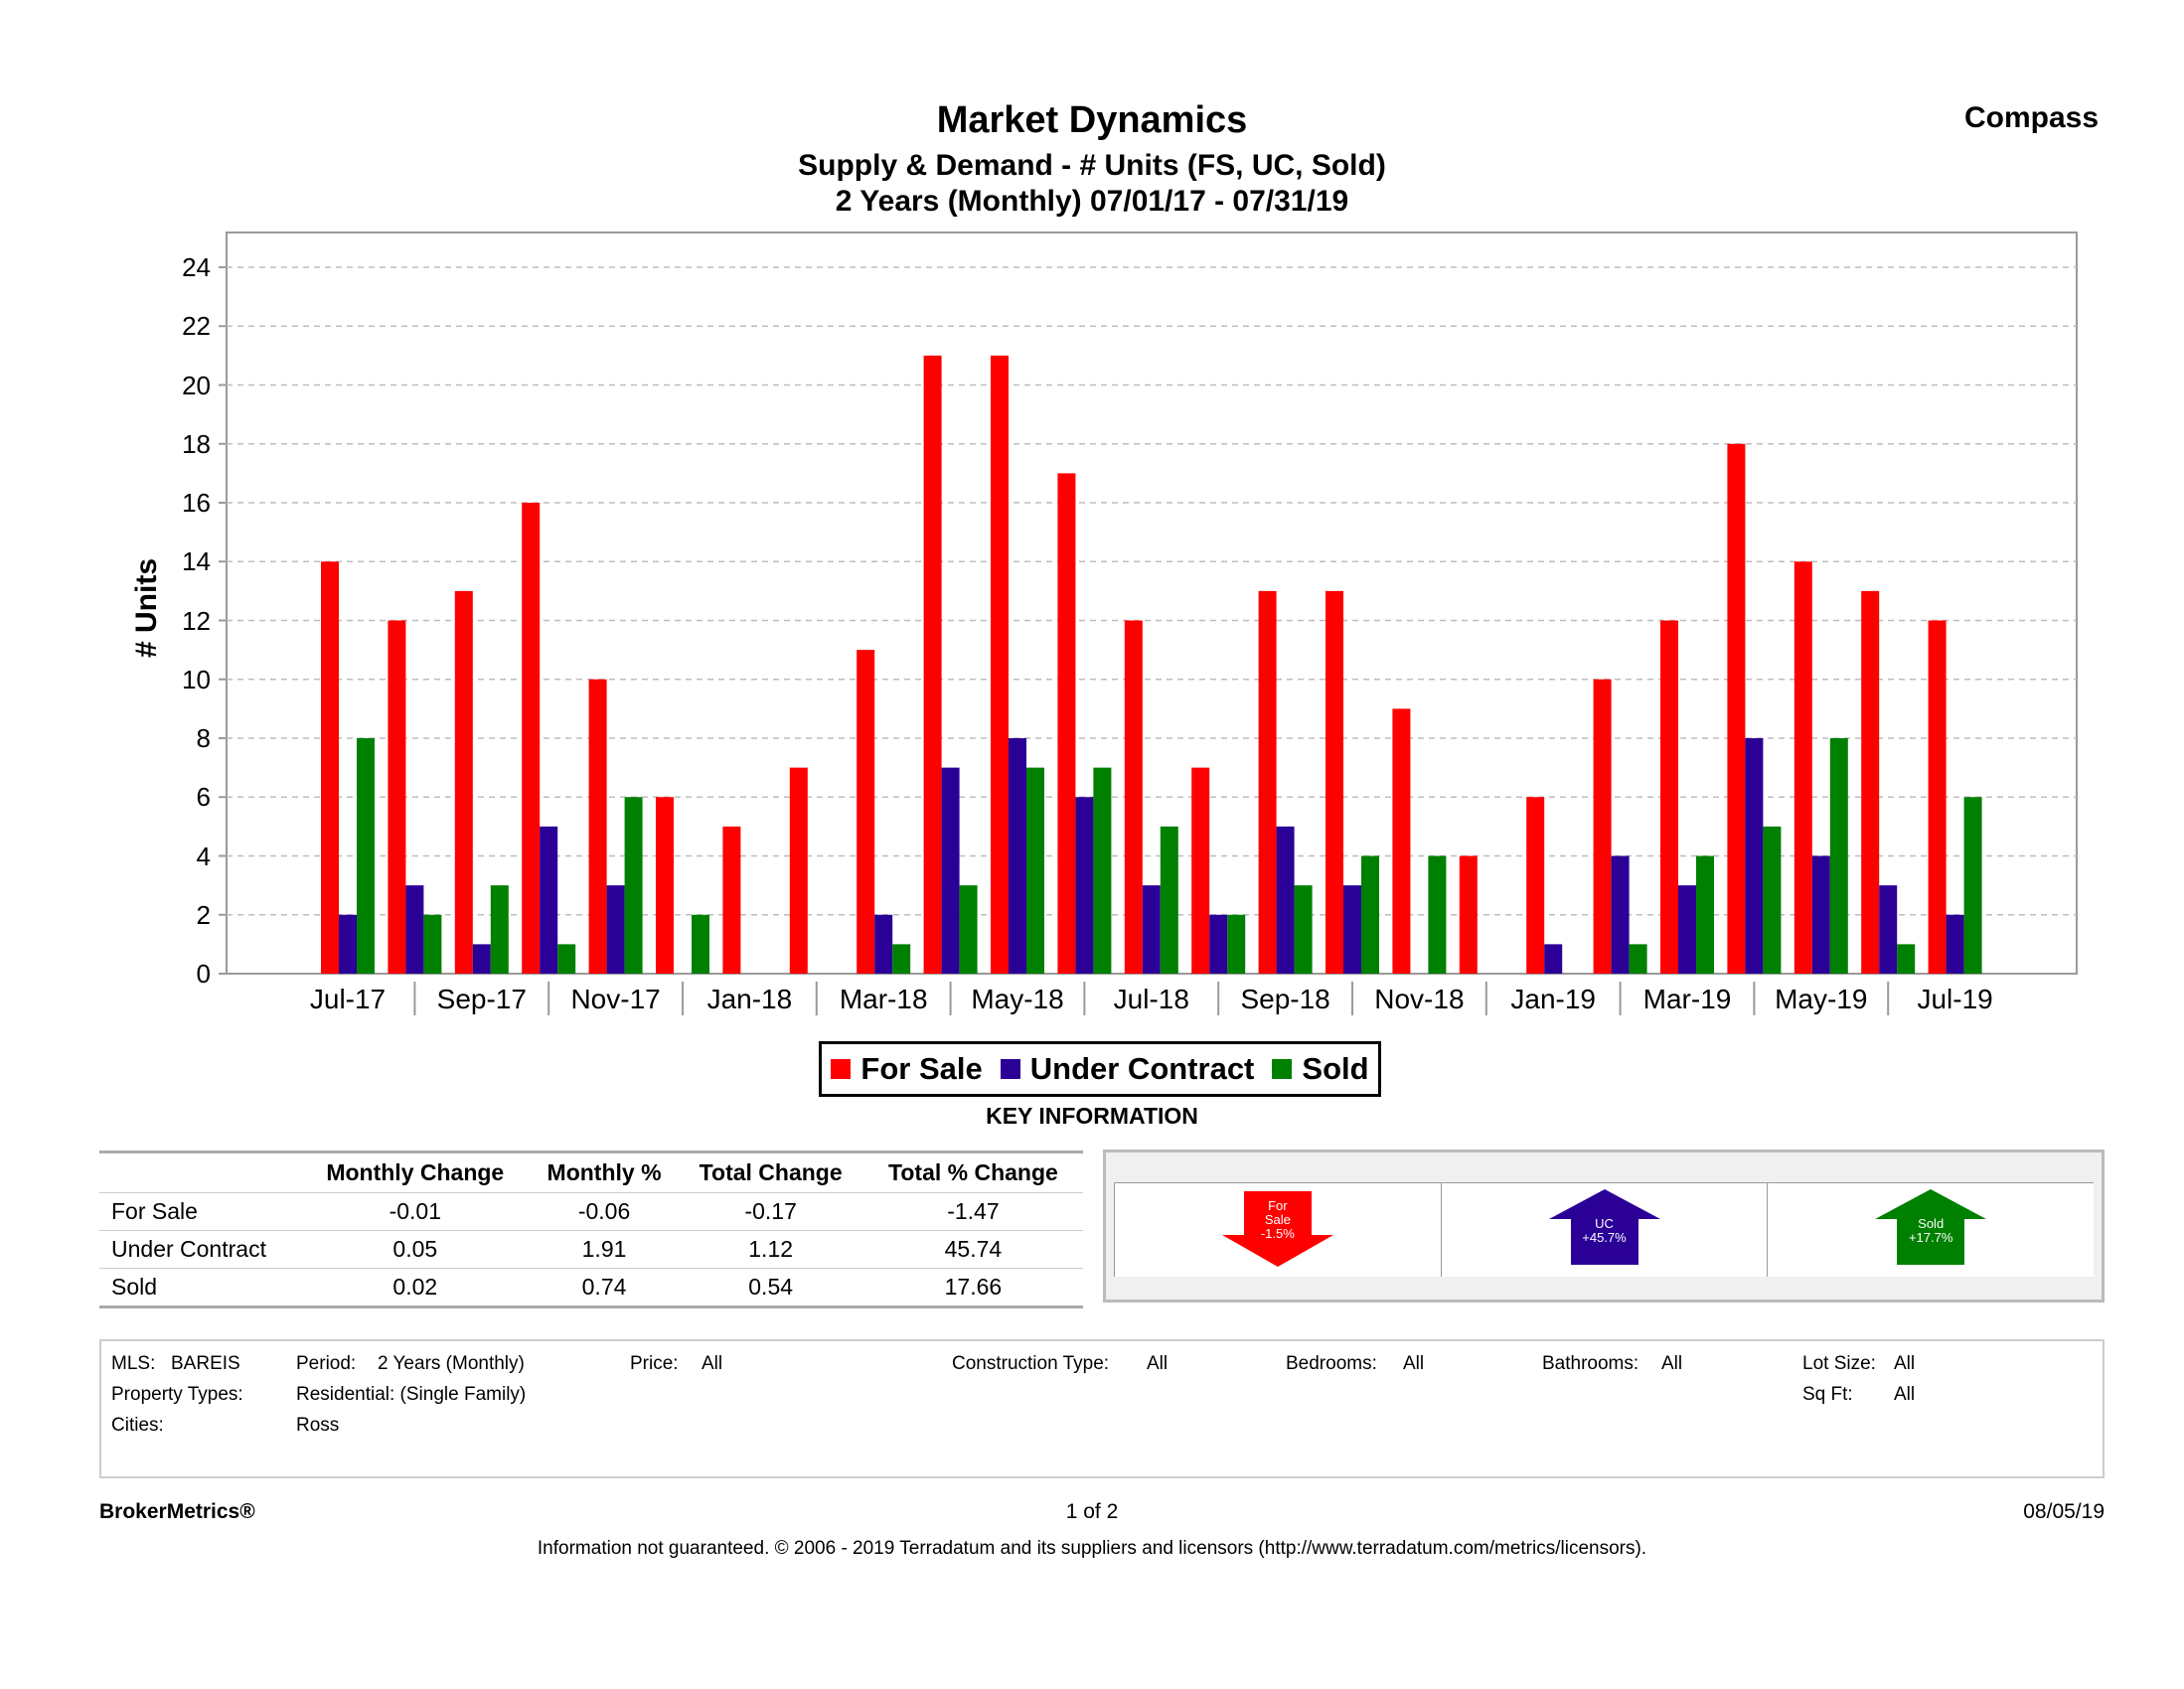  I want to click on table-cell: 17.66, so click(972, 1288).